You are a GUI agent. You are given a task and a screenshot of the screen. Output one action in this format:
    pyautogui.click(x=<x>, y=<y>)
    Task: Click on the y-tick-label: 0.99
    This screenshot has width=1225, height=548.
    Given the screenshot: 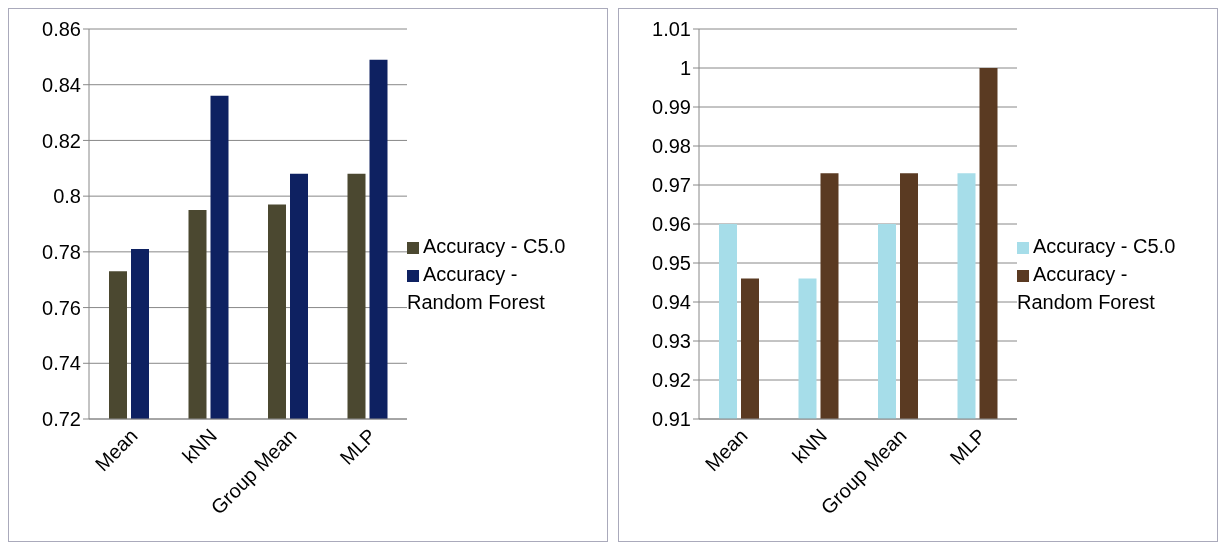 What is the action you would take?
    pyautogui.click(x=671, y=107)
    